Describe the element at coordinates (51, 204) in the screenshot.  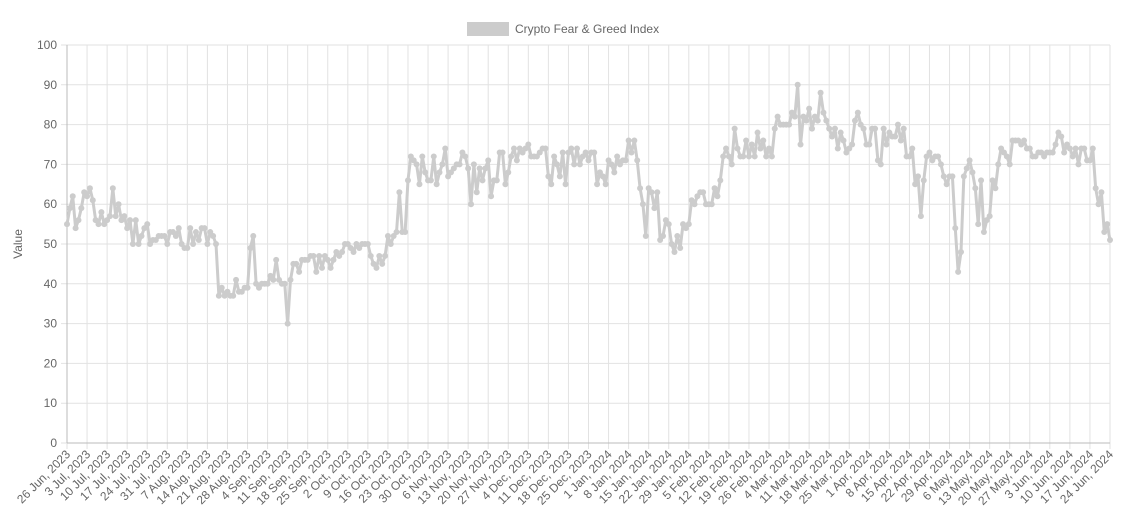
I see `y-tick-label: 60` at that location.